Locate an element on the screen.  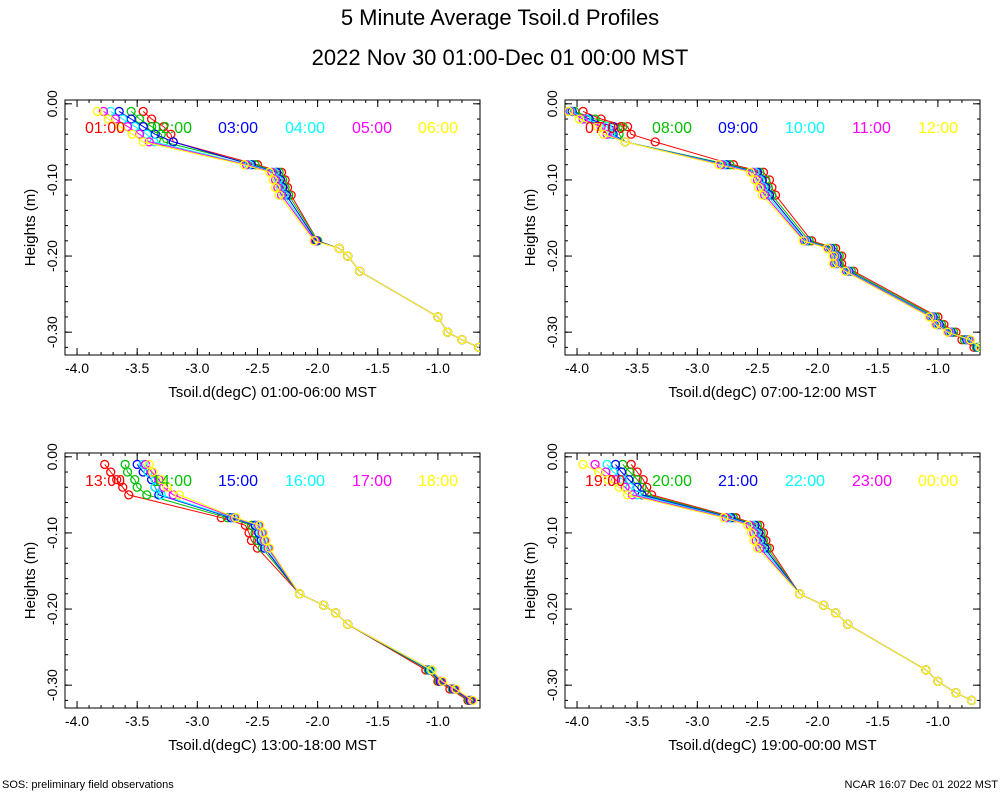
x-tick-label: -1.5 is located at coordinates (378, 368).